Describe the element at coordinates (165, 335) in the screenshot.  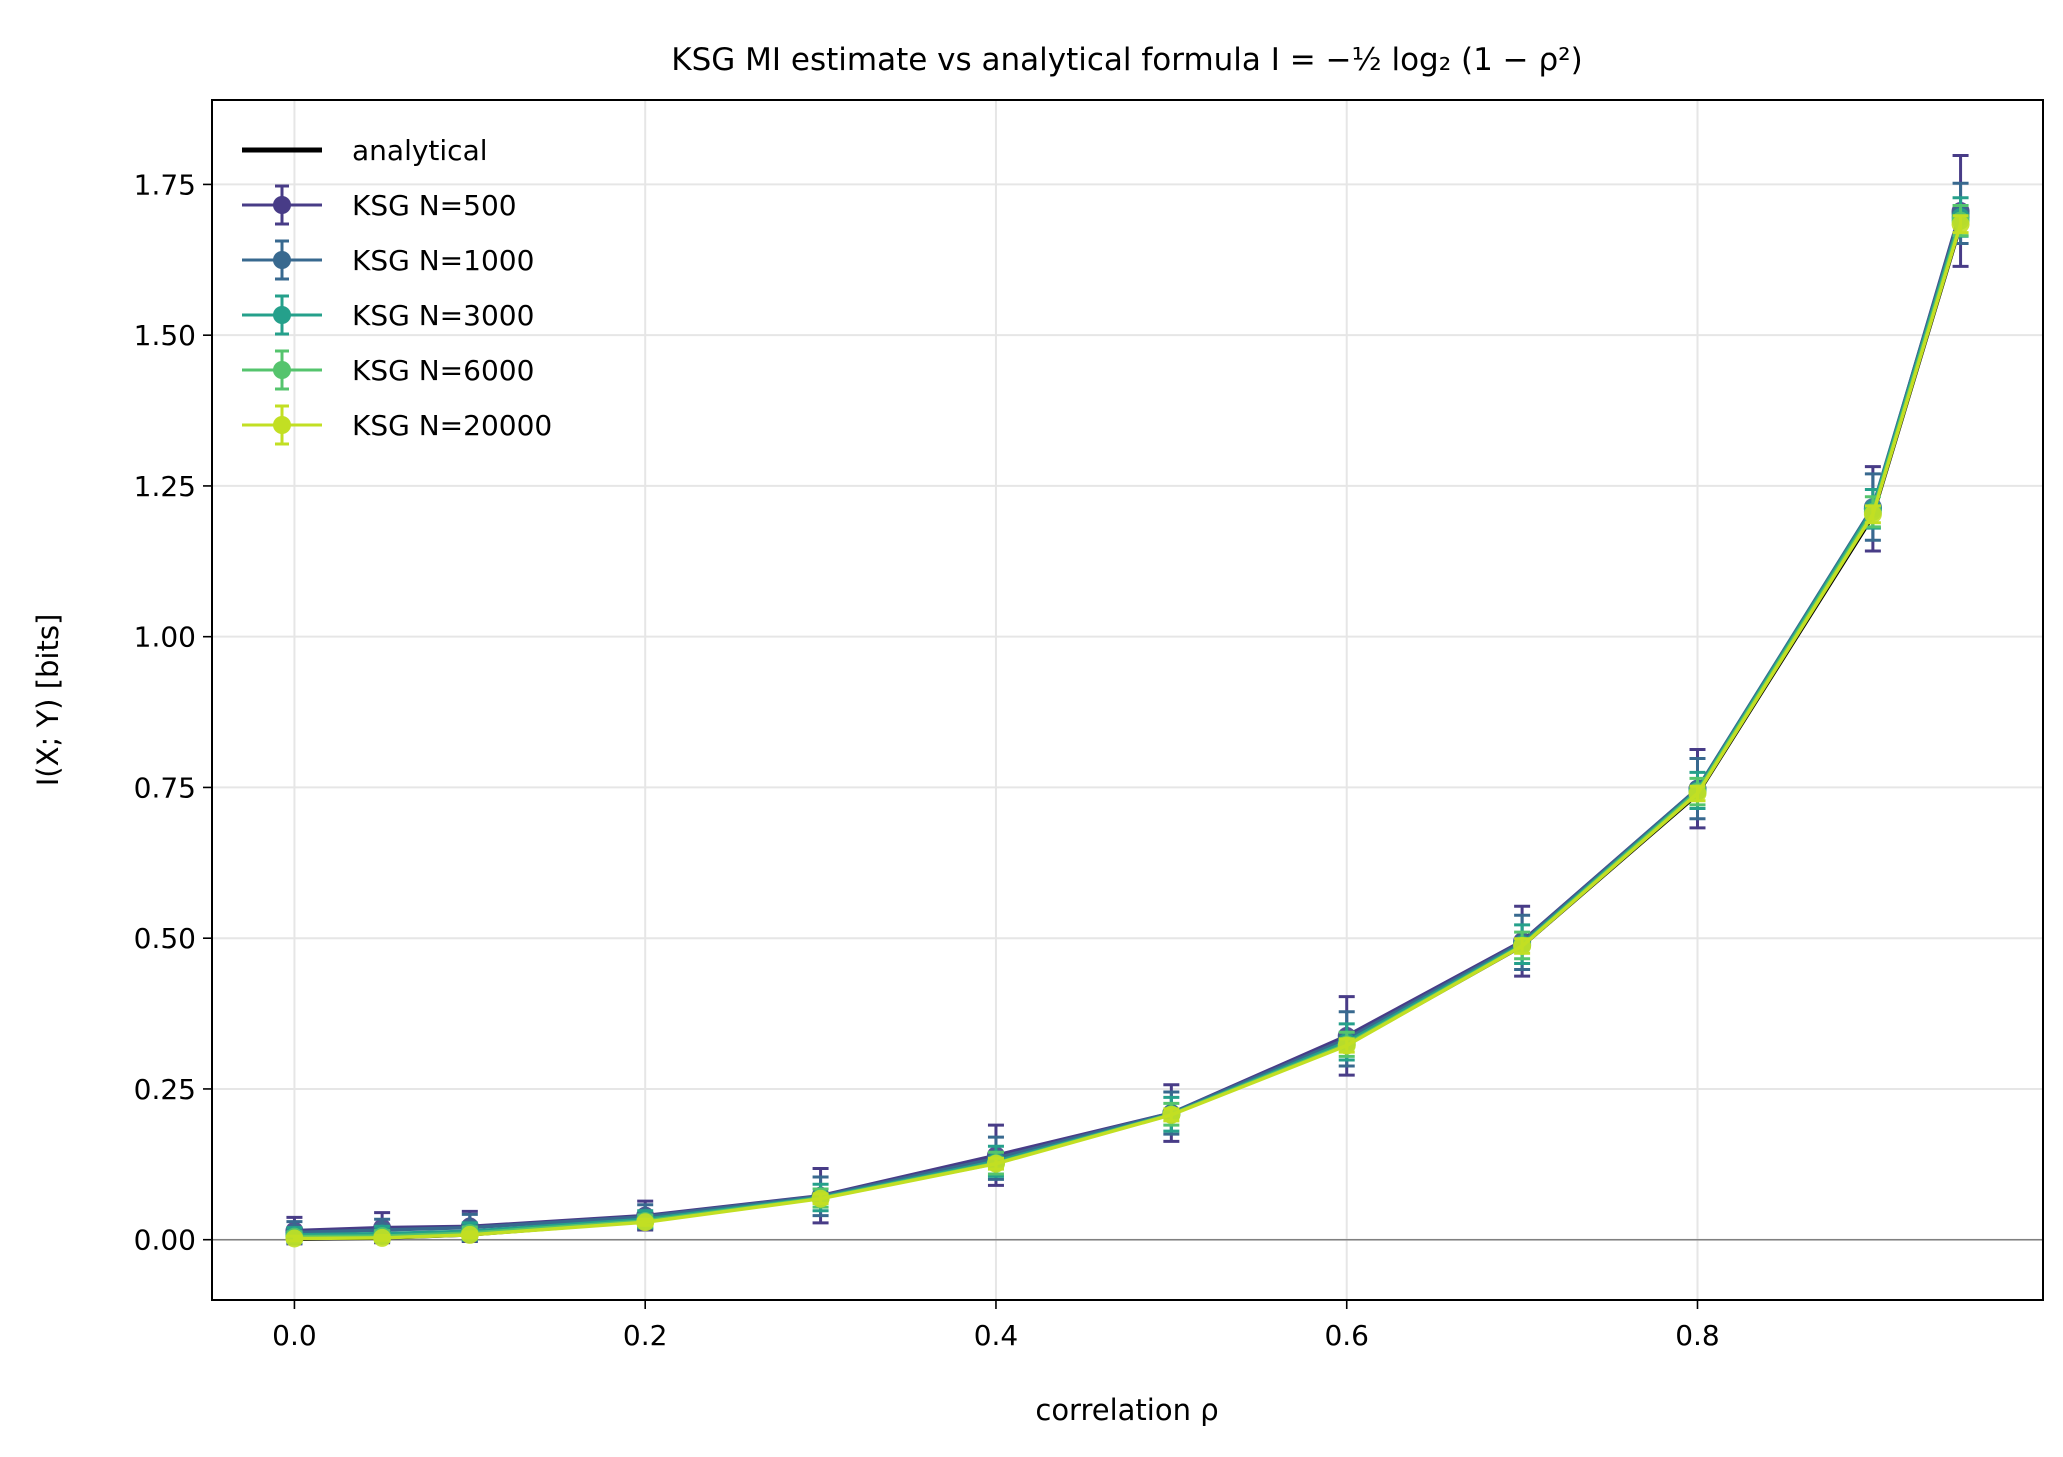
I see `y-tick-label: 1.50` at that location.